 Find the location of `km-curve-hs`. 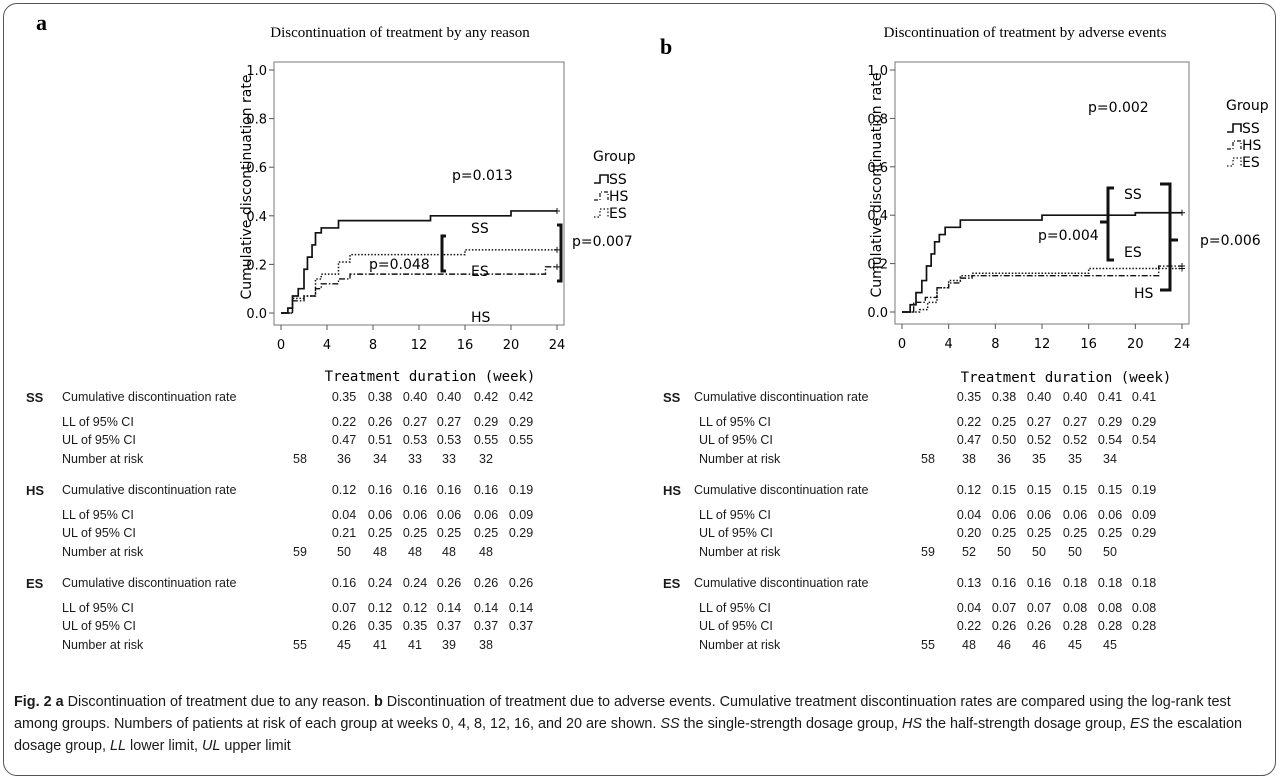

km-curve-hs is located at coordinates (1042, 289).